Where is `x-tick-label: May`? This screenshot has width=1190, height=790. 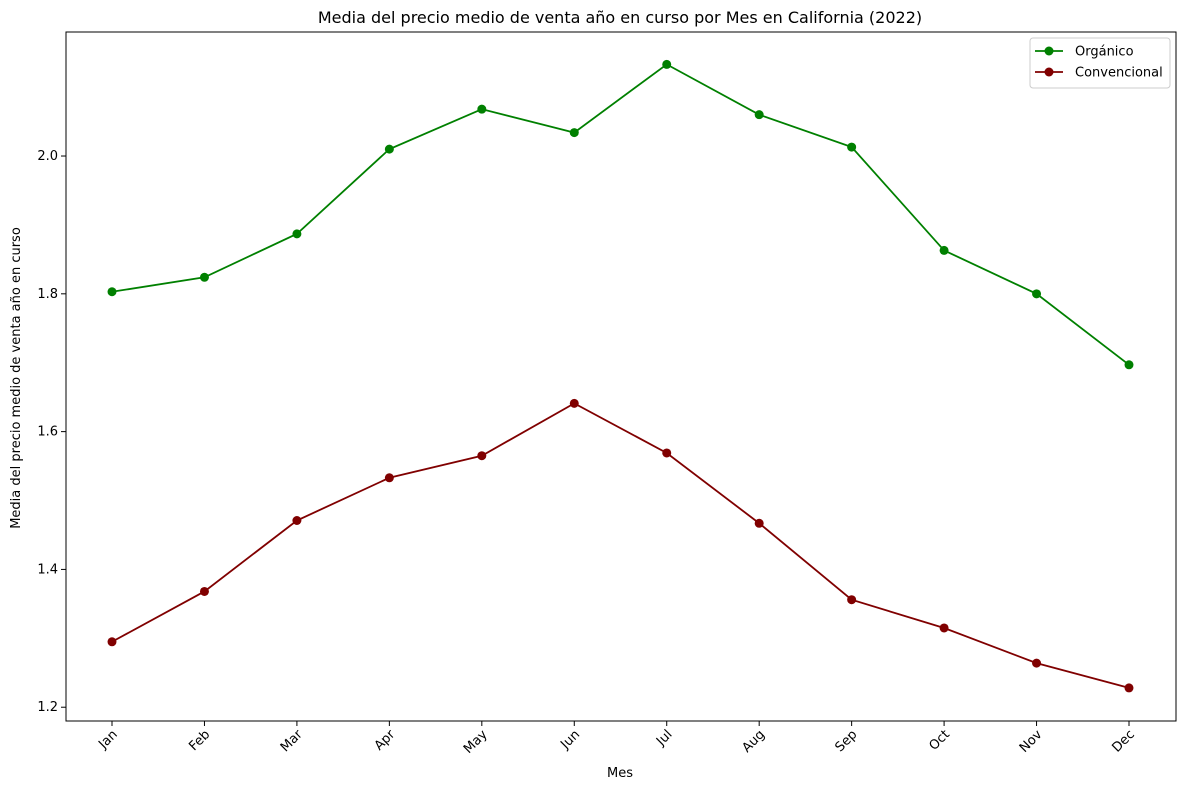 x-tick-label: May is located at coordinates (476, 742).